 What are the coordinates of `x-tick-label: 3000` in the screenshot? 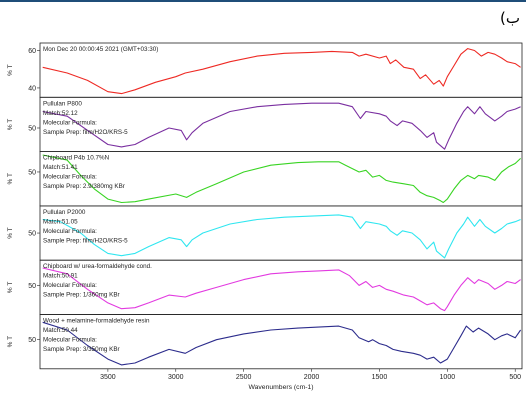 It's located at (176, 377).